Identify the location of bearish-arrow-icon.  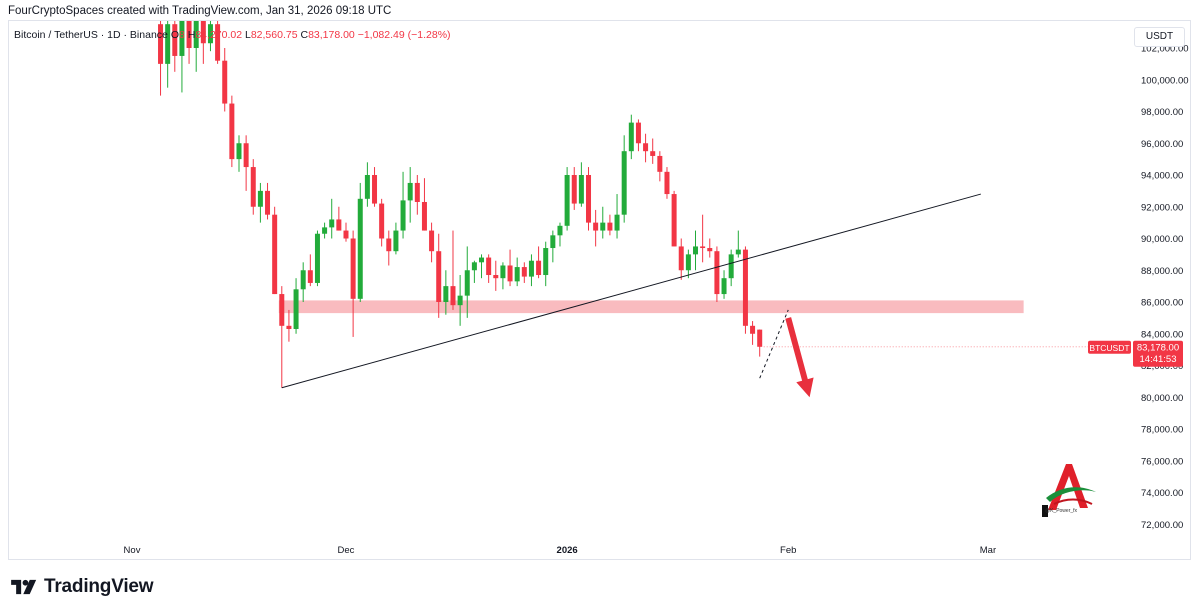
(799, 357).